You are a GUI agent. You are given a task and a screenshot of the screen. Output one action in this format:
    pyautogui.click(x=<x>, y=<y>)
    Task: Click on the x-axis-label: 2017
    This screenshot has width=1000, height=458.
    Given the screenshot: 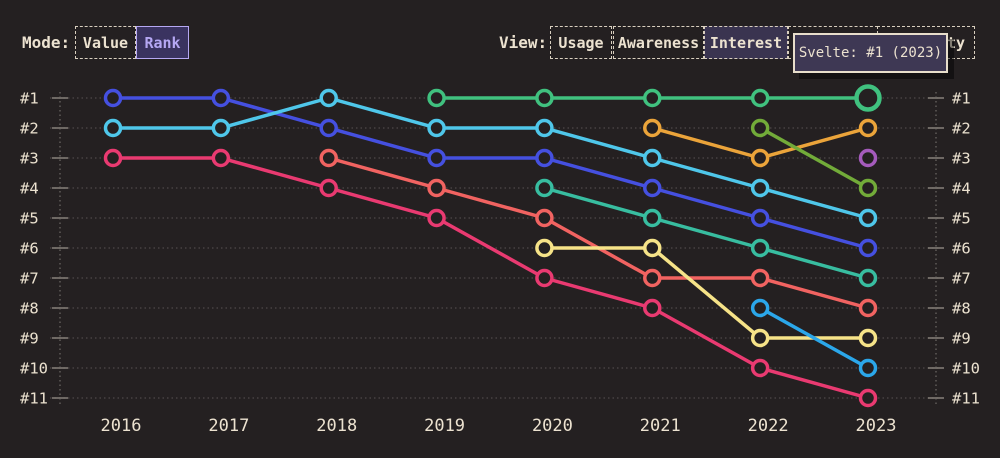 What is the action you would take?
    pyautogui.click(x=228, y=426)
    